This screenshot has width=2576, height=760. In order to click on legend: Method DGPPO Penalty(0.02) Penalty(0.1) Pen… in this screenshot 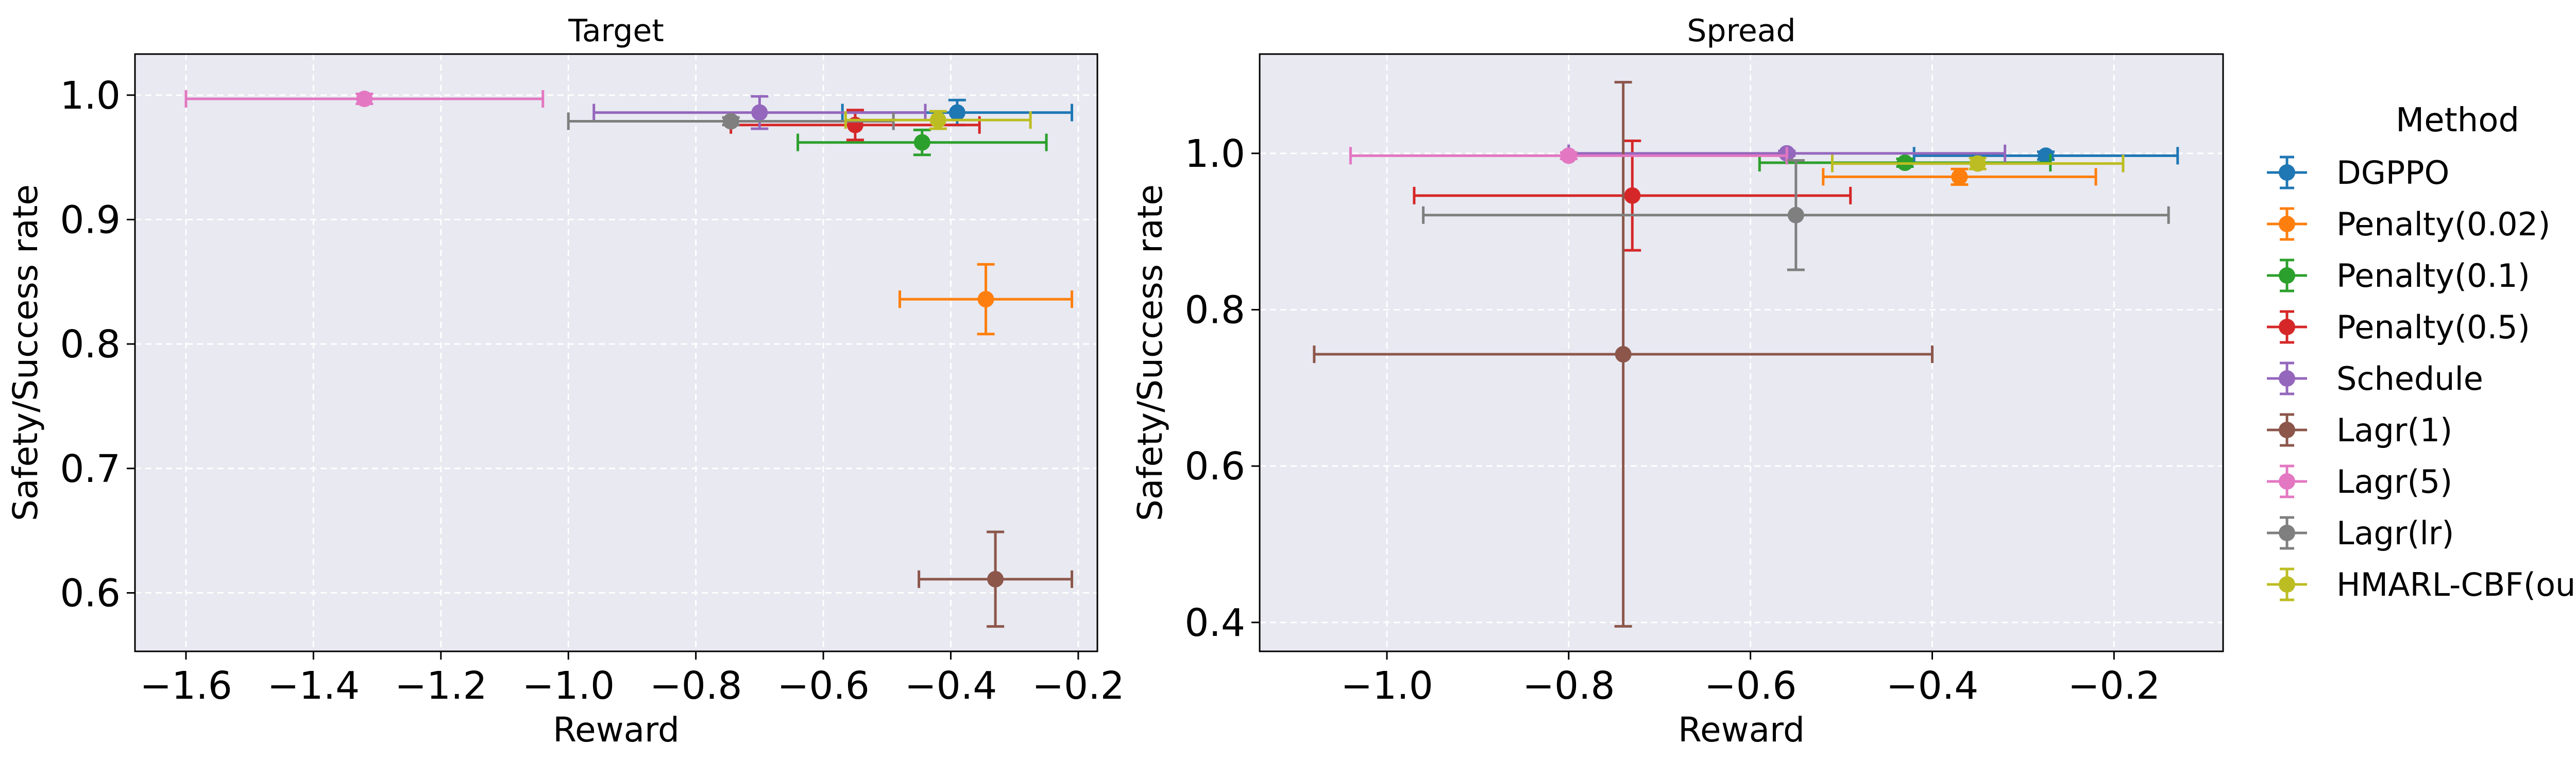, I will do `click(2421, 352)`.